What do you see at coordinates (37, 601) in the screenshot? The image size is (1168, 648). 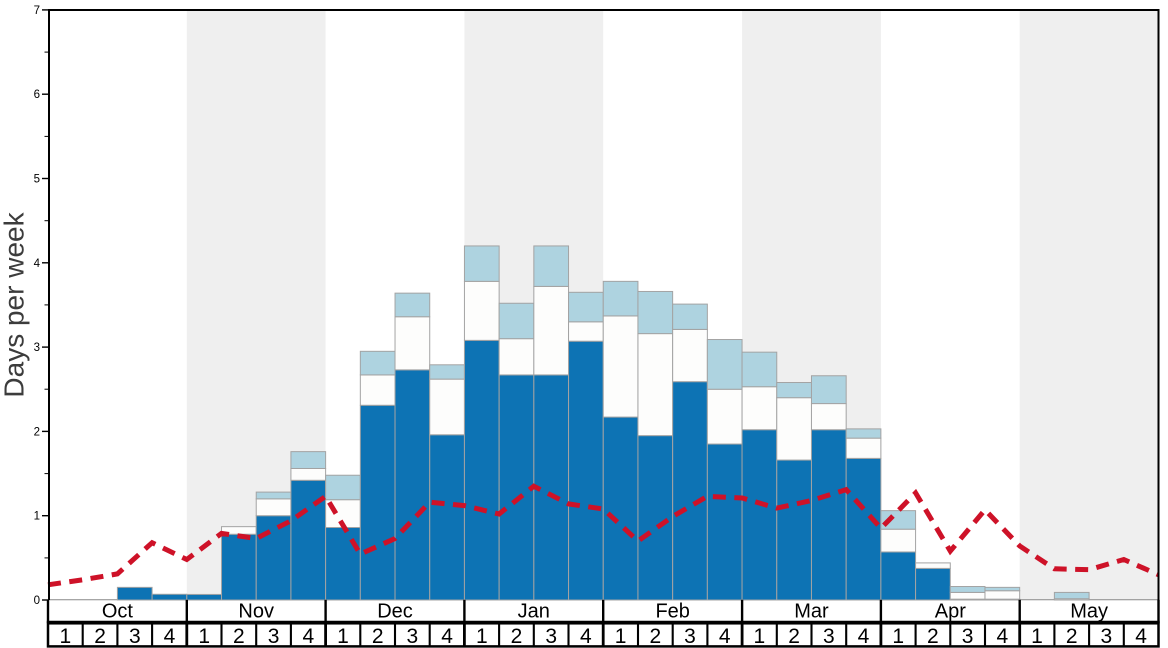 I see `svg-text: 0` at bounding box center [37, 601].